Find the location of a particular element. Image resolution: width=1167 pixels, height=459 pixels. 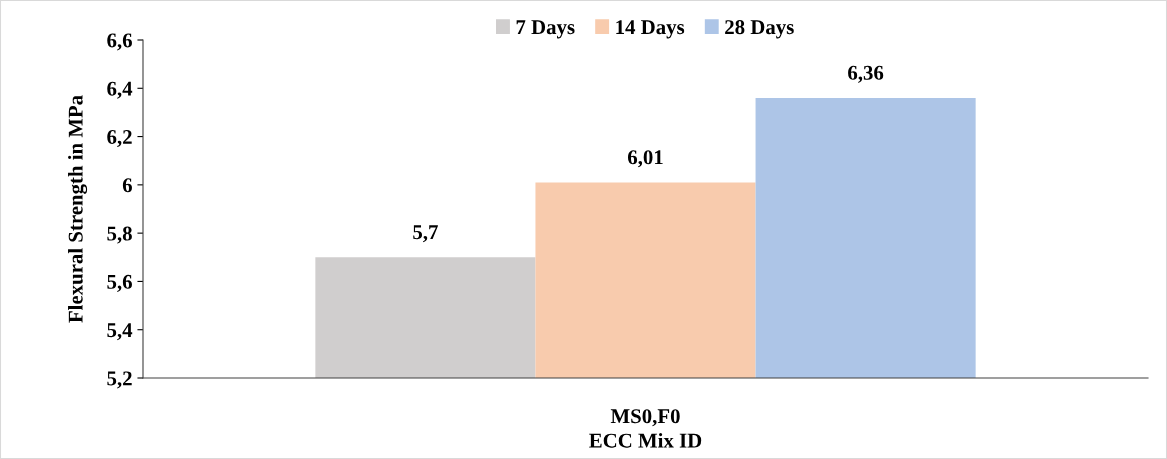

y-tick-label: 6 is located at coordinates (127, 185).